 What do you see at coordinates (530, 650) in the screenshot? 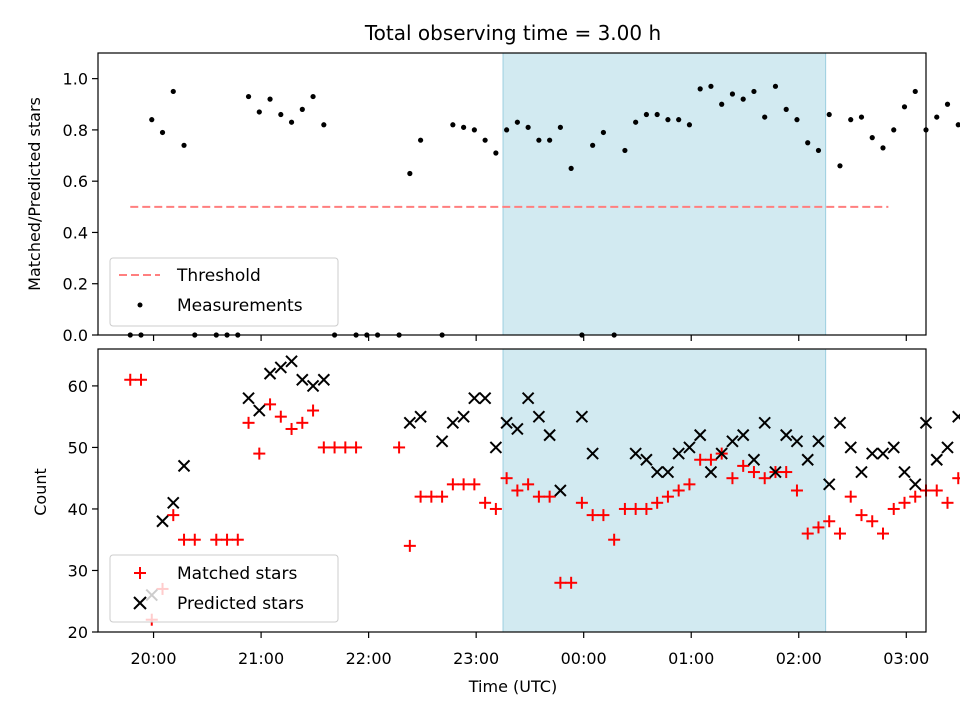
I see `bottom-x-ticks: 20:00 21:00 22:00 23:00 00:00 01:00 02:00 03:00` at bounding box center [530, 650].